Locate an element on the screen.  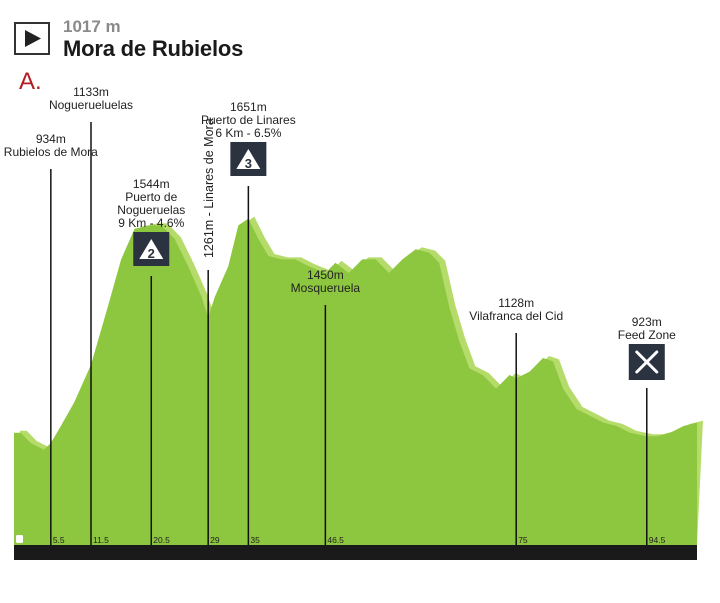
marker-label: 1133m is located at coordinates (91, 92).